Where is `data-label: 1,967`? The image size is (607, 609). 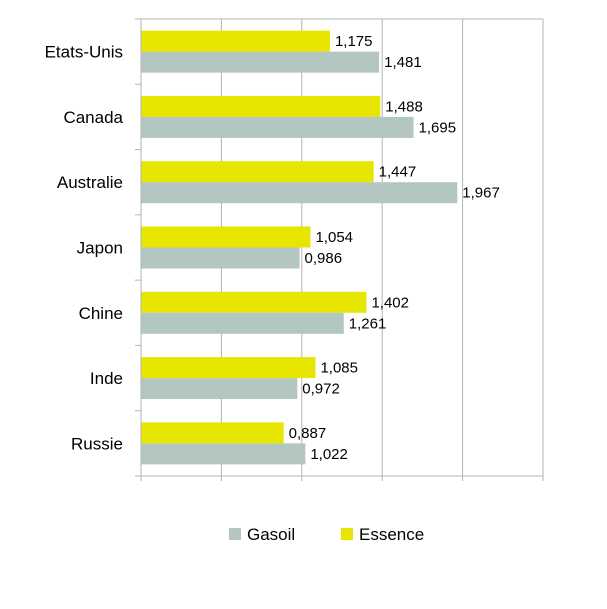
data-label: 1,967 is located at coordinates (481, 193).